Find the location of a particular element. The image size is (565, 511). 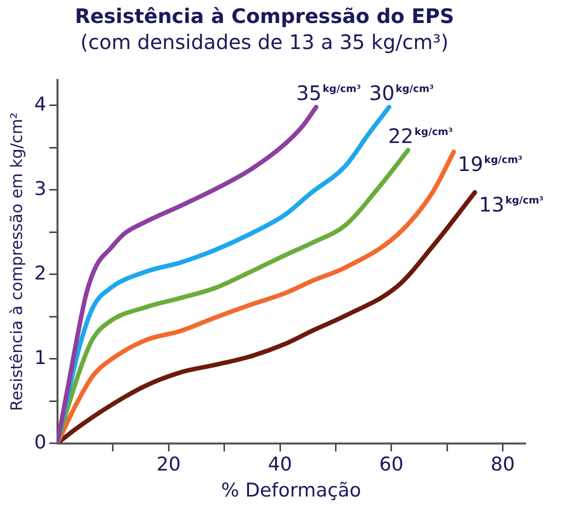

y-axis-title: Resistência à compressão em kg/cm² is located at coordinates (16, 261).